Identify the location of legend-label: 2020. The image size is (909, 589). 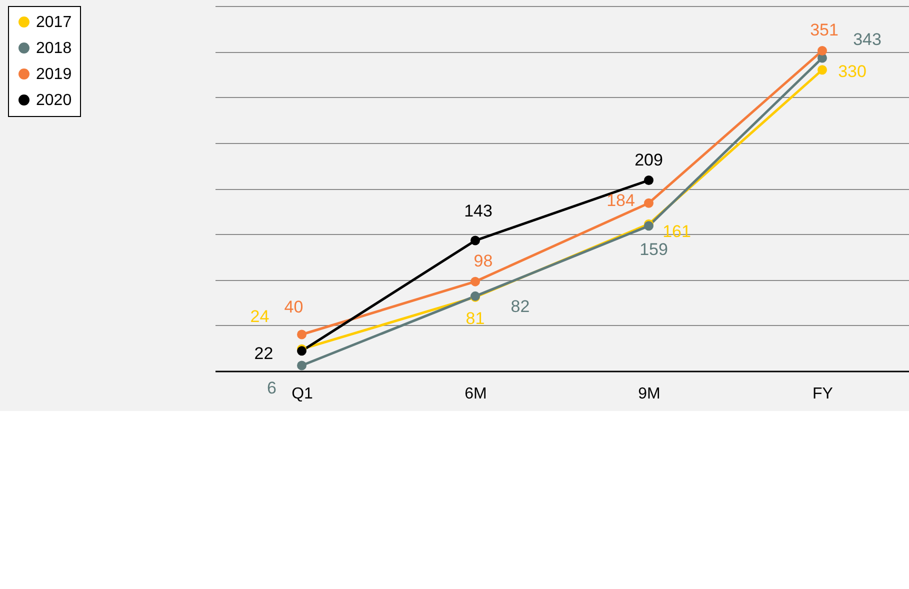
(54, 100).